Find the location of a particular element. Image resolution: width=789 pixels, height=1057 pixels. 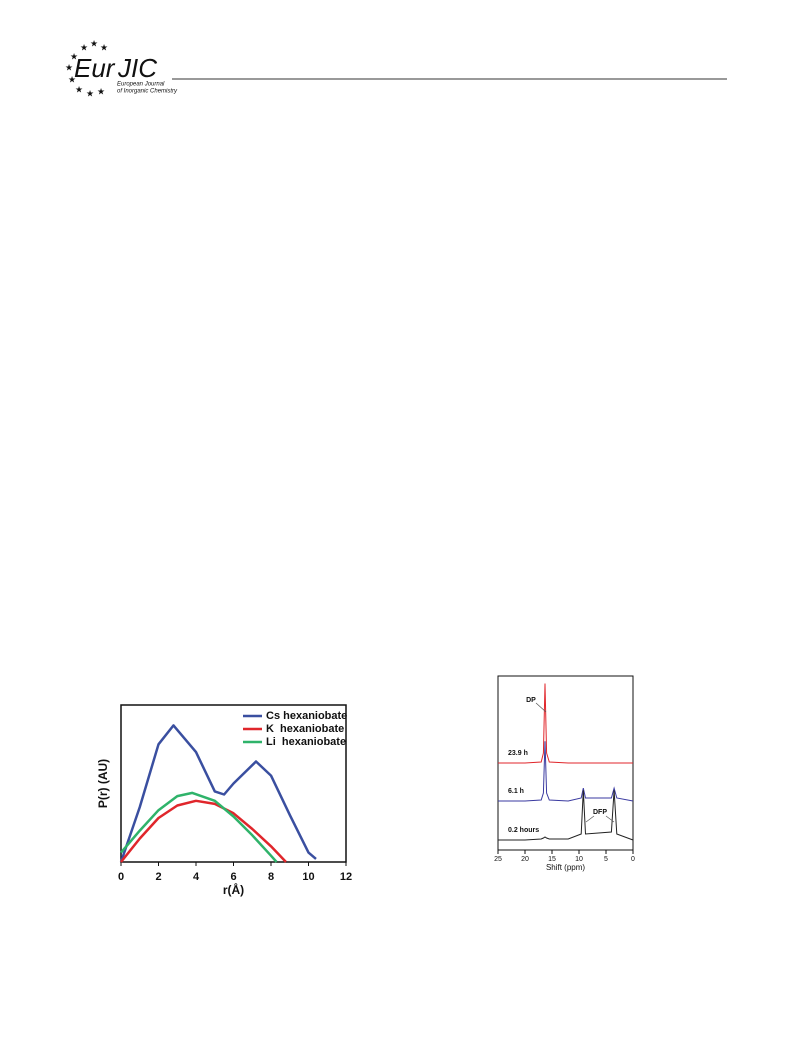

logo-main: Eur is located at coordinates (95, 68).